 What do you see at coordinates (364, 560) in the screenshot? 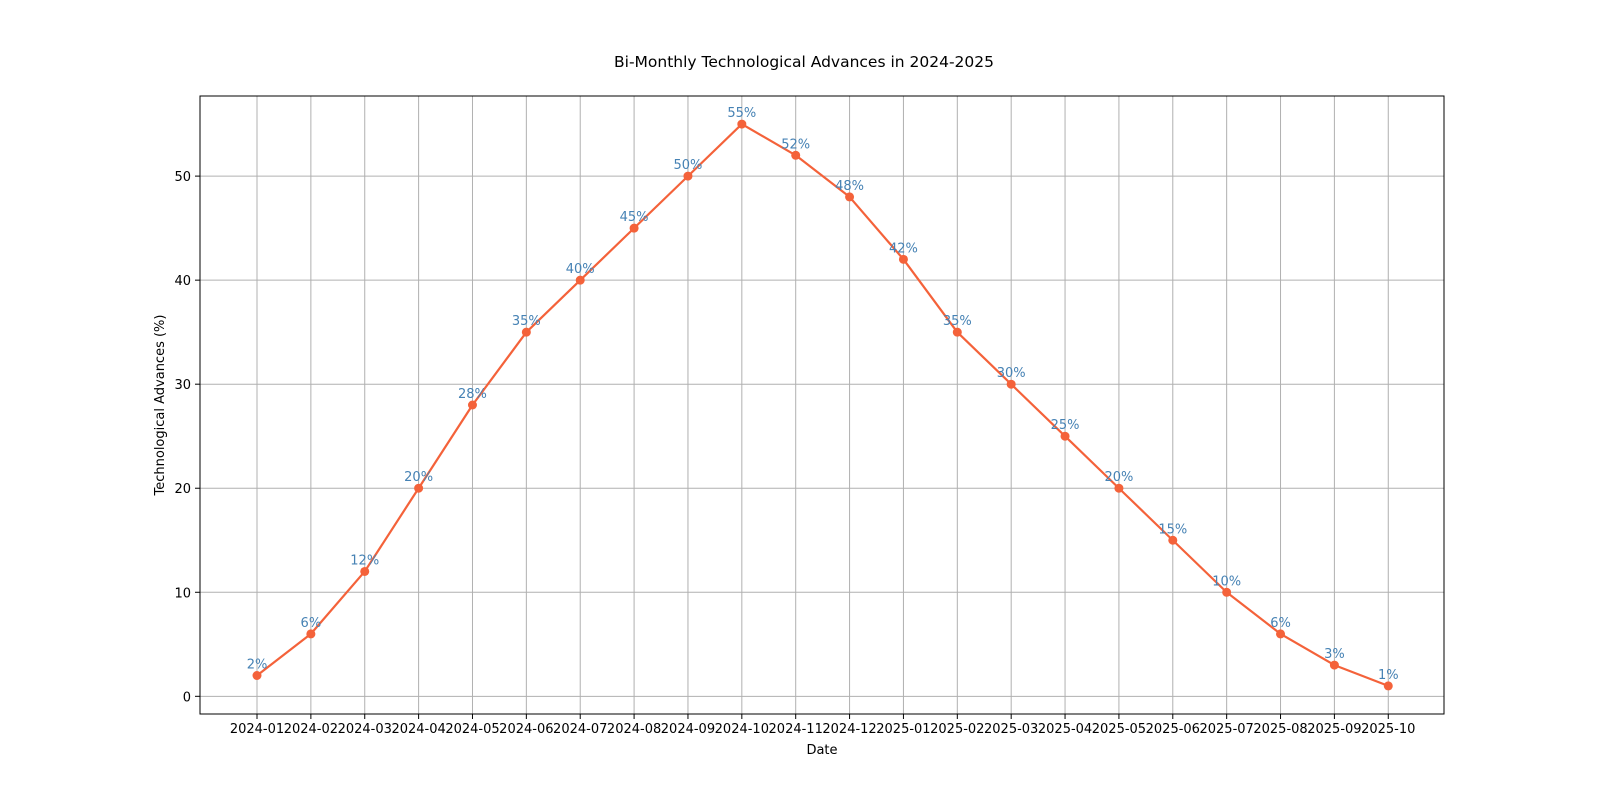
I see `data-label: 12%` at bounding box center [364, 560].